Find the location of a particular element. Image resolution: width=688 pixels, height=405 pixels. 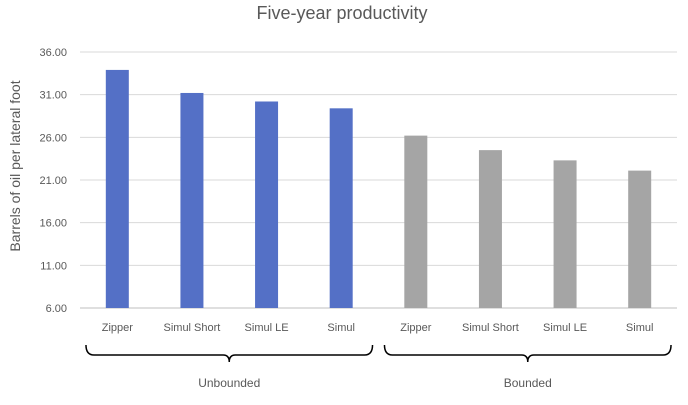

y-axis-ticks: 6.00 11.00 16.00 21.00 26.00 31.00 36.00 is located at coordinates (53, 181).